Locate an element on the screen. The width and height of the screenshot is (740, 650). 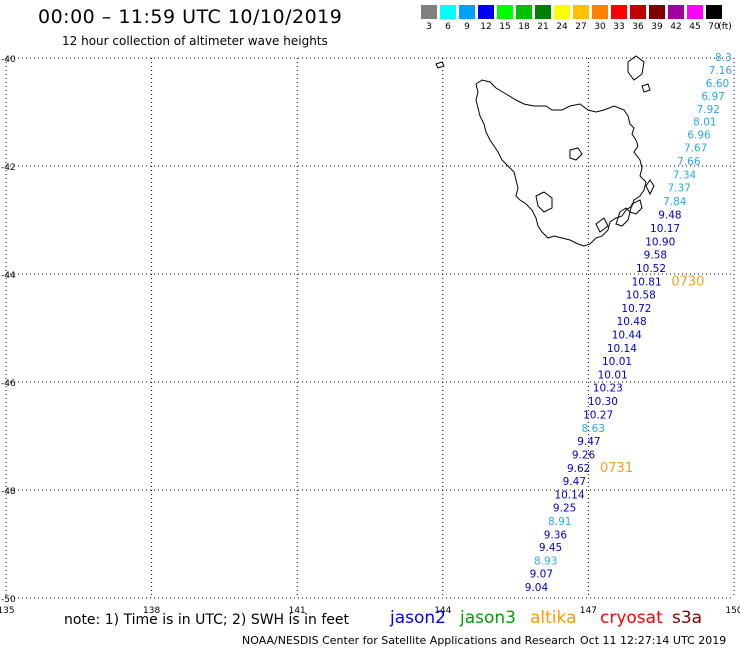
pass-time-label: 0730 is located at coordinates (687, 281).